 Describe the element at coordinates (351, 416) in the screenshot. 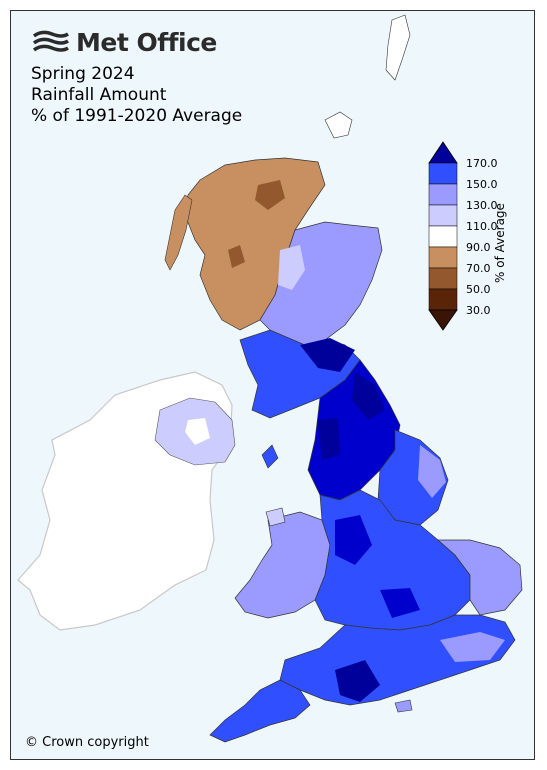

I see `northeast-wet` at that location.